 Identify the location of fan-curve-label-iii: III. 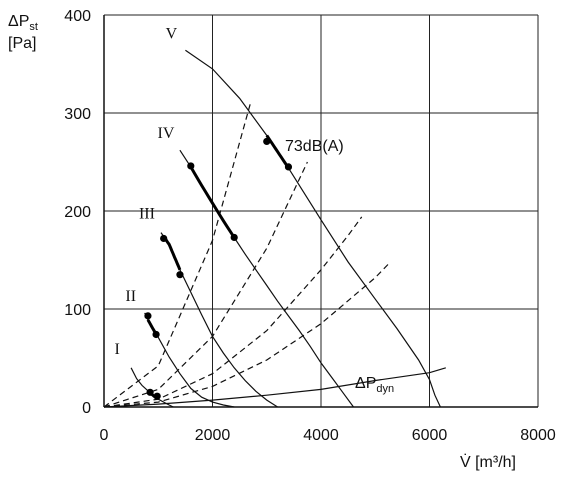
(147, 214).